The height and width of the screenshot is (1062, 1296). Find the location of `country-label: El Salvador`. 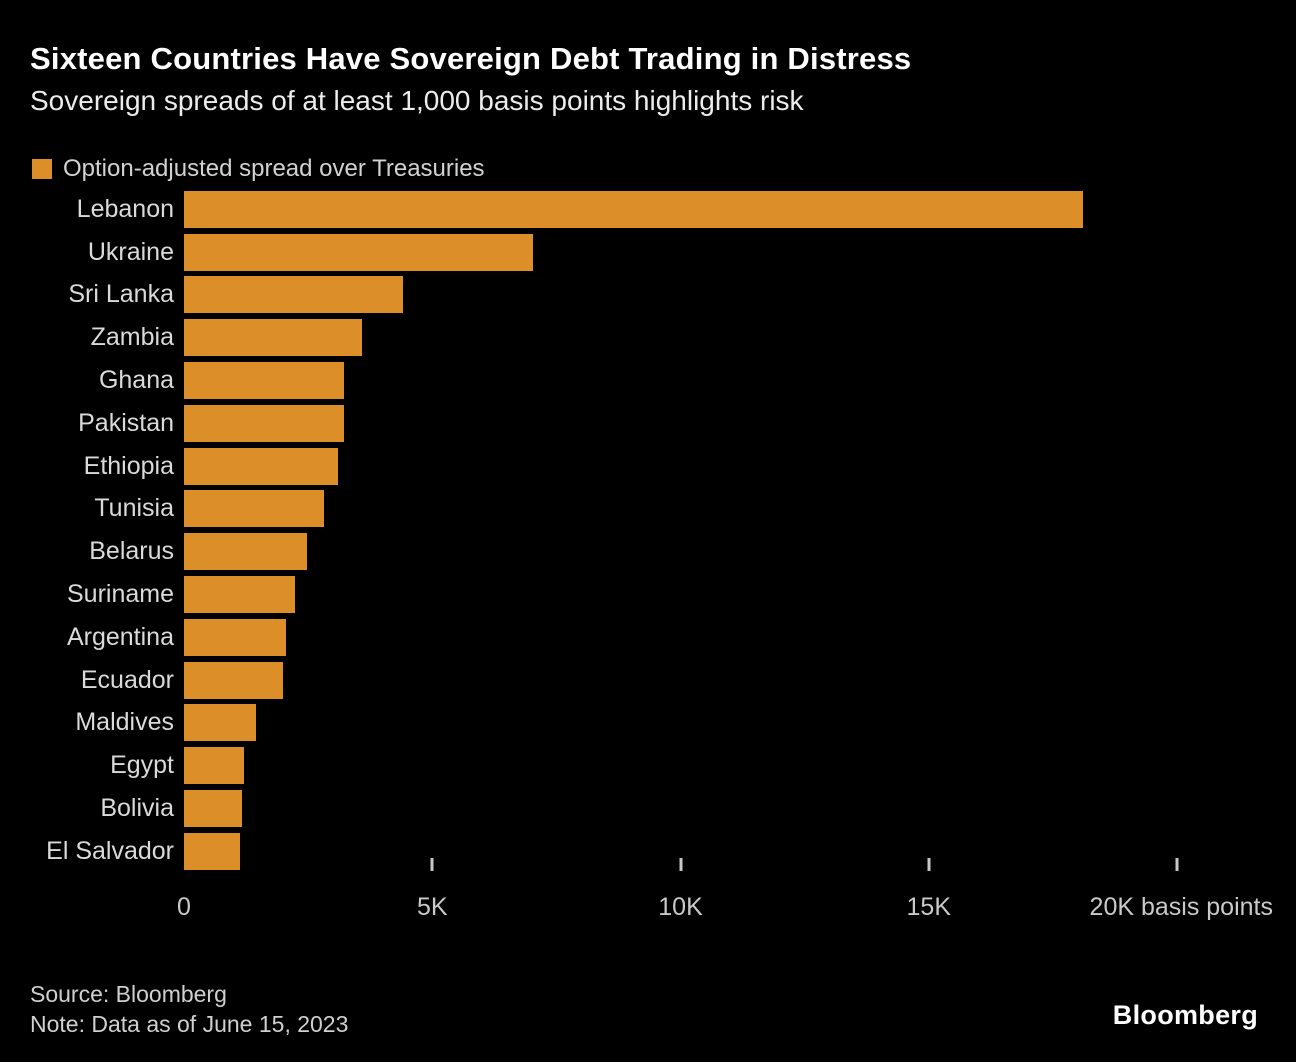

country-label: El Salvador is located at coordinates (110, 850).